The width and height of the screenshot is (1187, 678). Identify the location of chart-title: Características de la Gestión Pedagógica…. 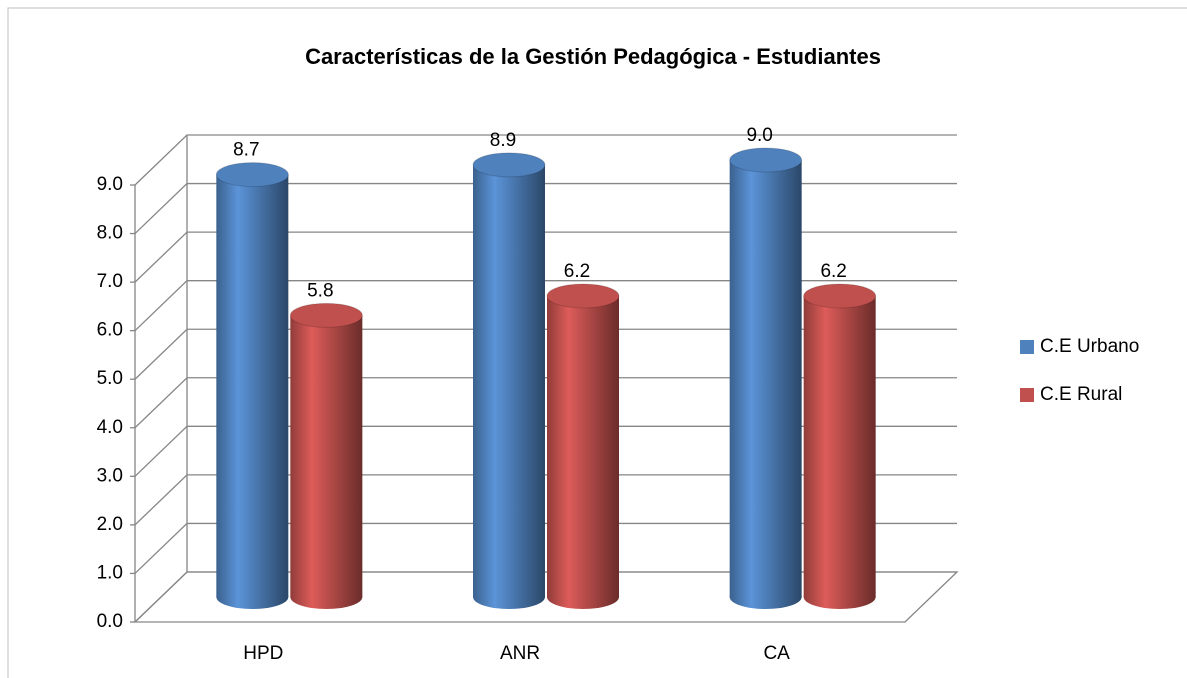
(593, 56).